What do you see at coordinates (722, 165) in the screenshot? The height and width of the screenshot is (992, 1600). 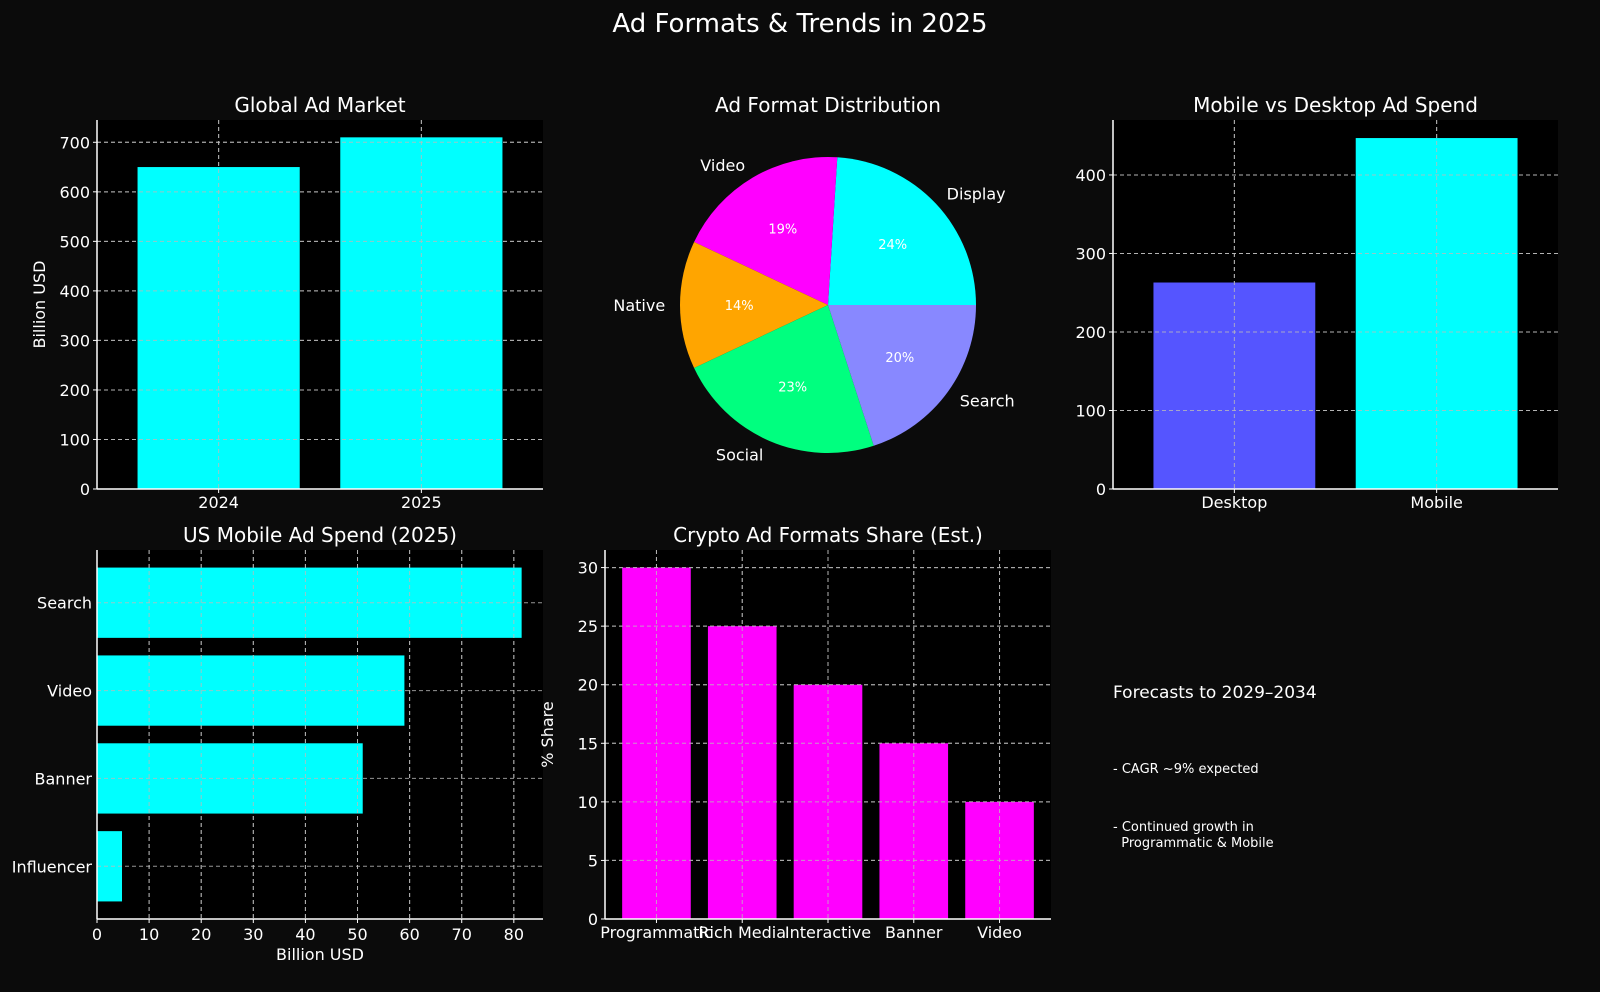 I see `pie-label: Video` at bounding box center [722, 165].